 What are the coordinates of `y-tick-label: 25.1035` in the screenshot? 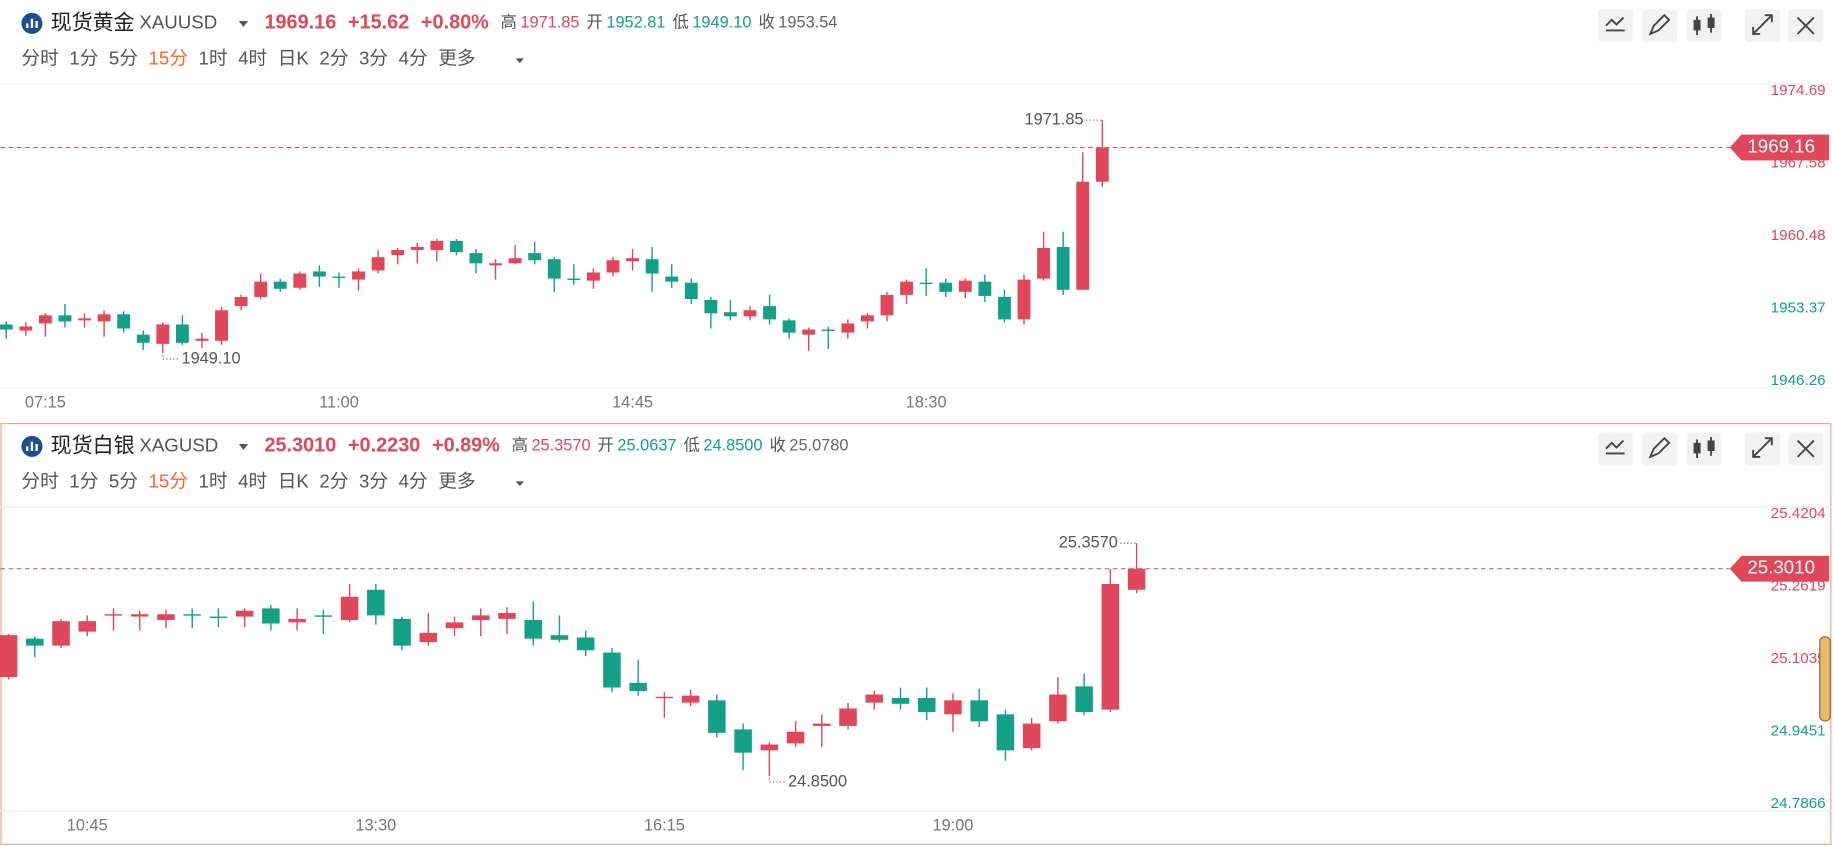 It's located at (1798, 658).